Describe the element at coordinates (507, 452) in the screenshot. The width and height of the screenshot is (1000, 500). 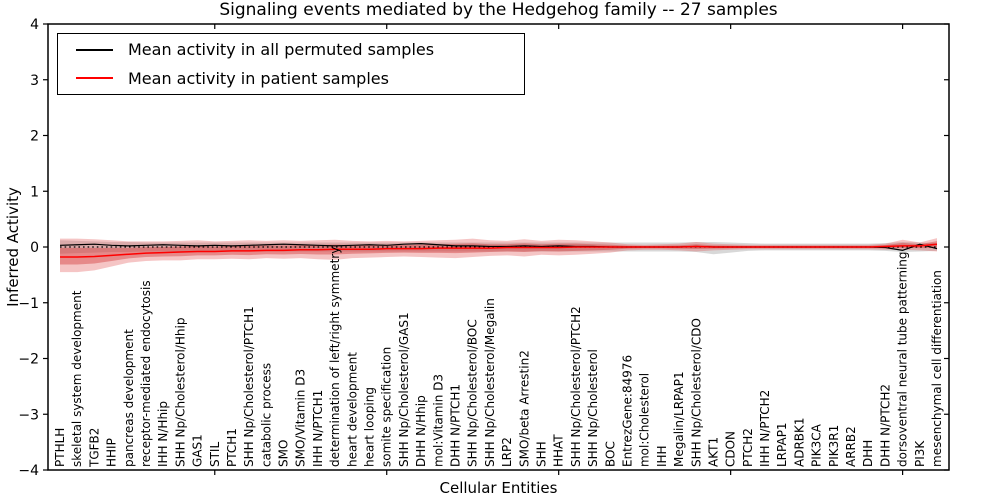
I see `x-tick-label: LRP2` at that location.